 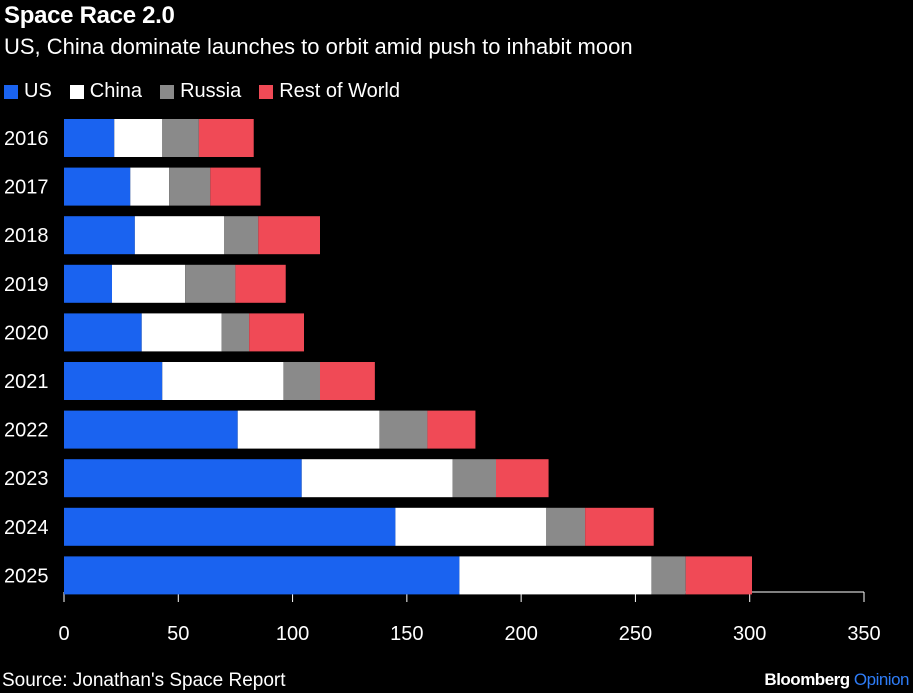 I want to click on y-tick-label: 2016, so click(x=26, y=139).